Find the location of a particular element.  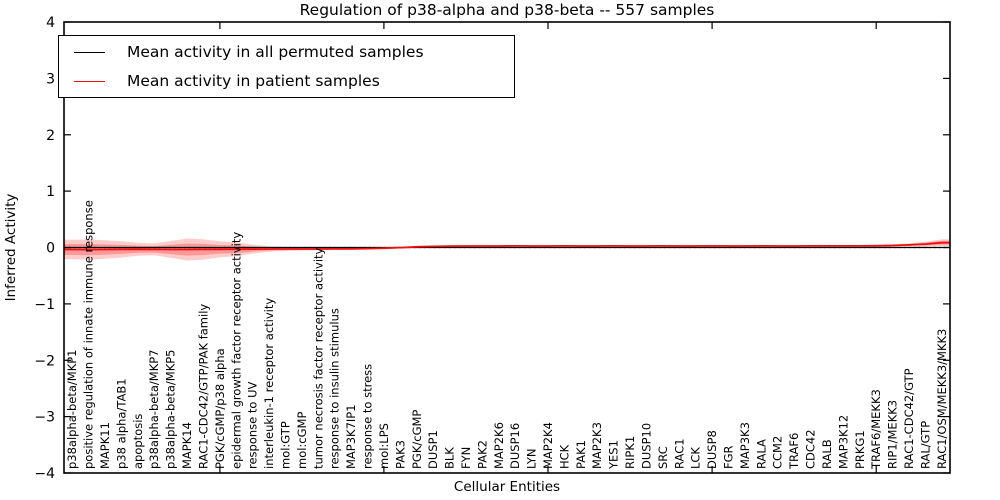

x-category-label: PGK/cGMP is located at coordinates (417, 439).